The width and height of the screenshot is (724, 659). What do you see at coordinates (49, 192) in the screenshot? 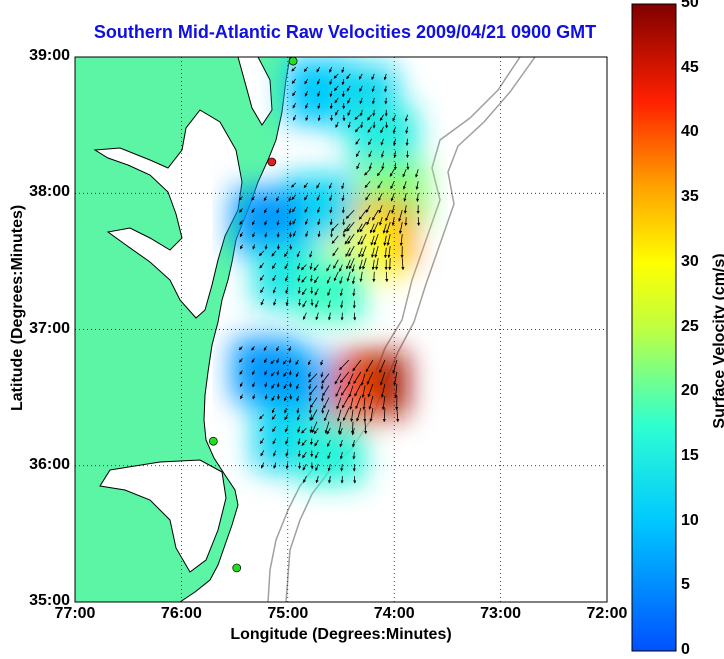
I see `y-tick-label: 38:00` at bounding box center [49, 192].